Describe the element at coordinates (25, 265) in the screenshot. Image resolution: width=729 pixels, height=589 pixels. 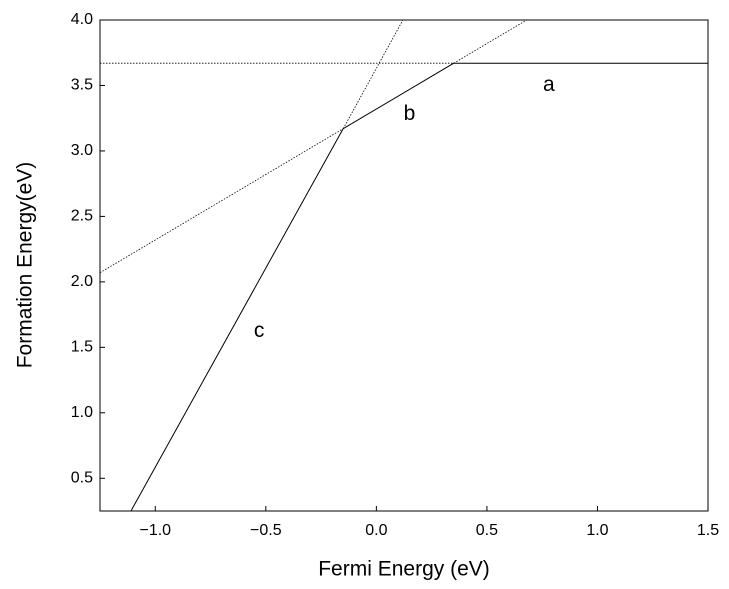
I see `y-axis-label: Formation Energy(eV)` at that location.